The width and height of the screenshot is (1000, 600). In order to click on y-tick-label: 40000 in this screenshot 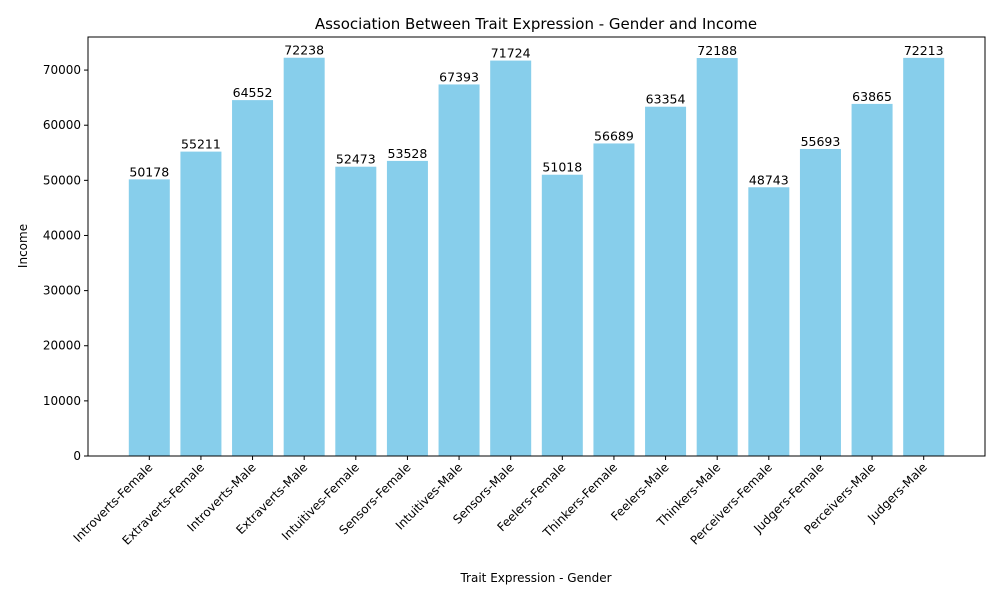, I will do `click(62, 235)`.